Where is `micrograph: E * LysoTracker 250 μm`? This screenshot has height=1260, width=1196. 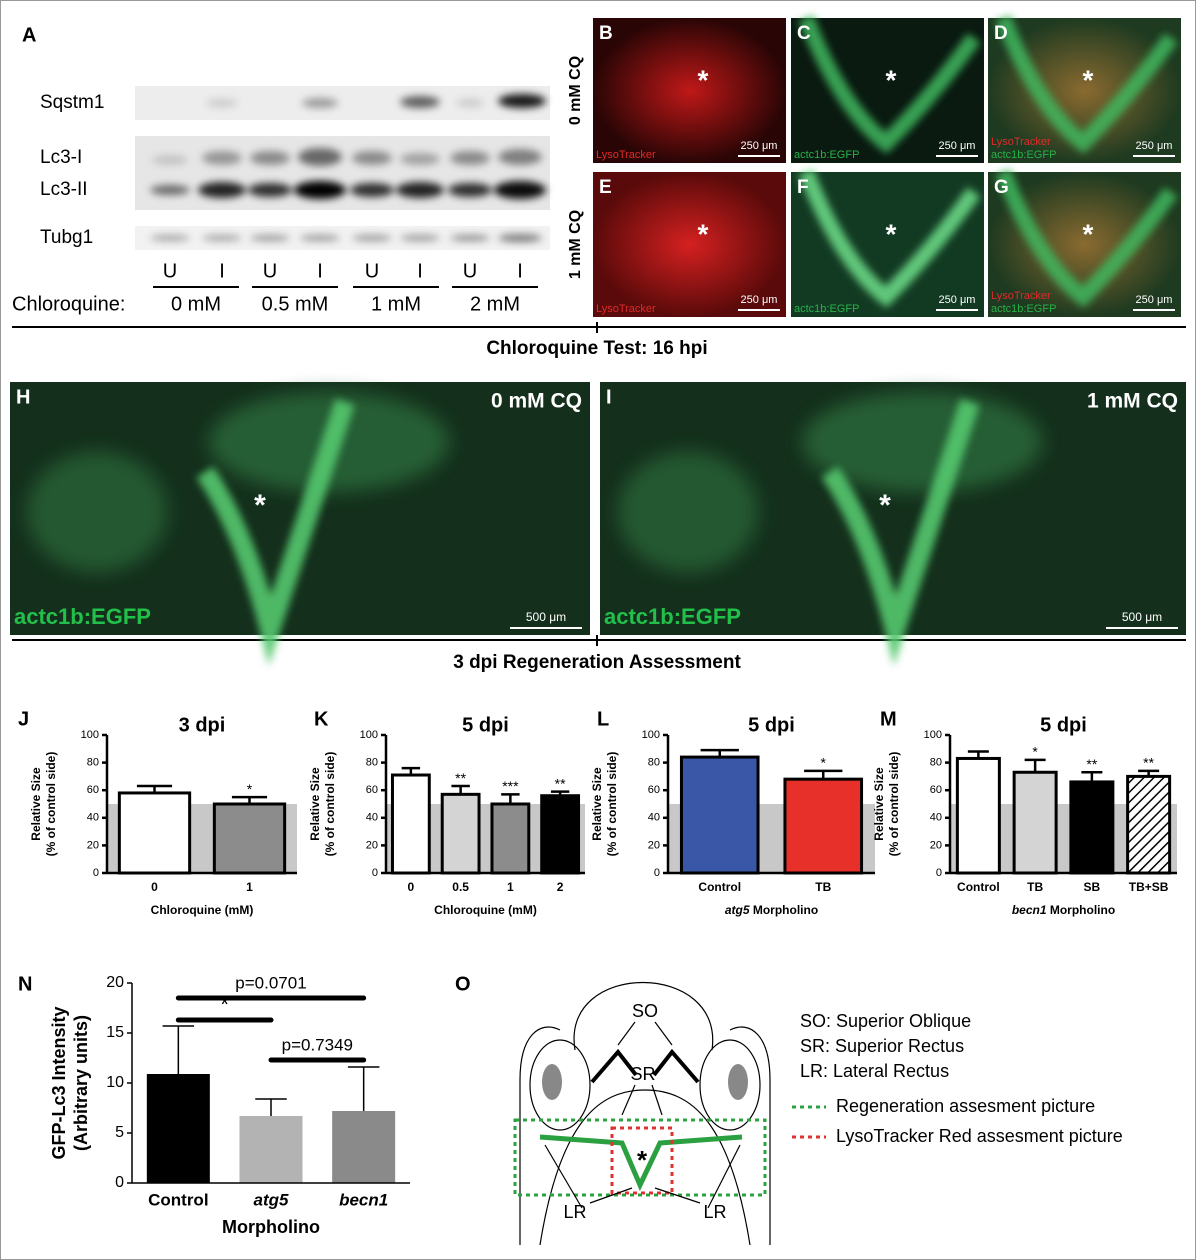
micrograph: E * LysoTracker 250 μm is located at coordinates (689, 244).